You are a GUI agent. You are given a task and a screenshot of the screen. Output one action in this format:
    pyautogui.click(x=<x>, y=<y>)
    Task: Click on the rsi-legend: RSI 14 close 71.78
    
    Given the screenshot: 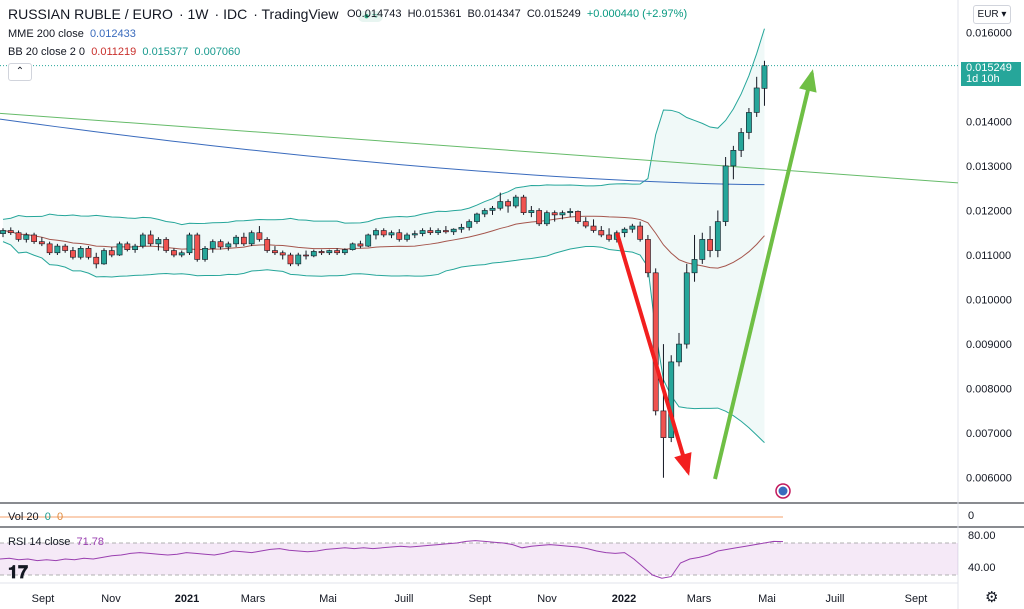 What is the action you would take?
    pyautogui.click(x=56, y=542)
    